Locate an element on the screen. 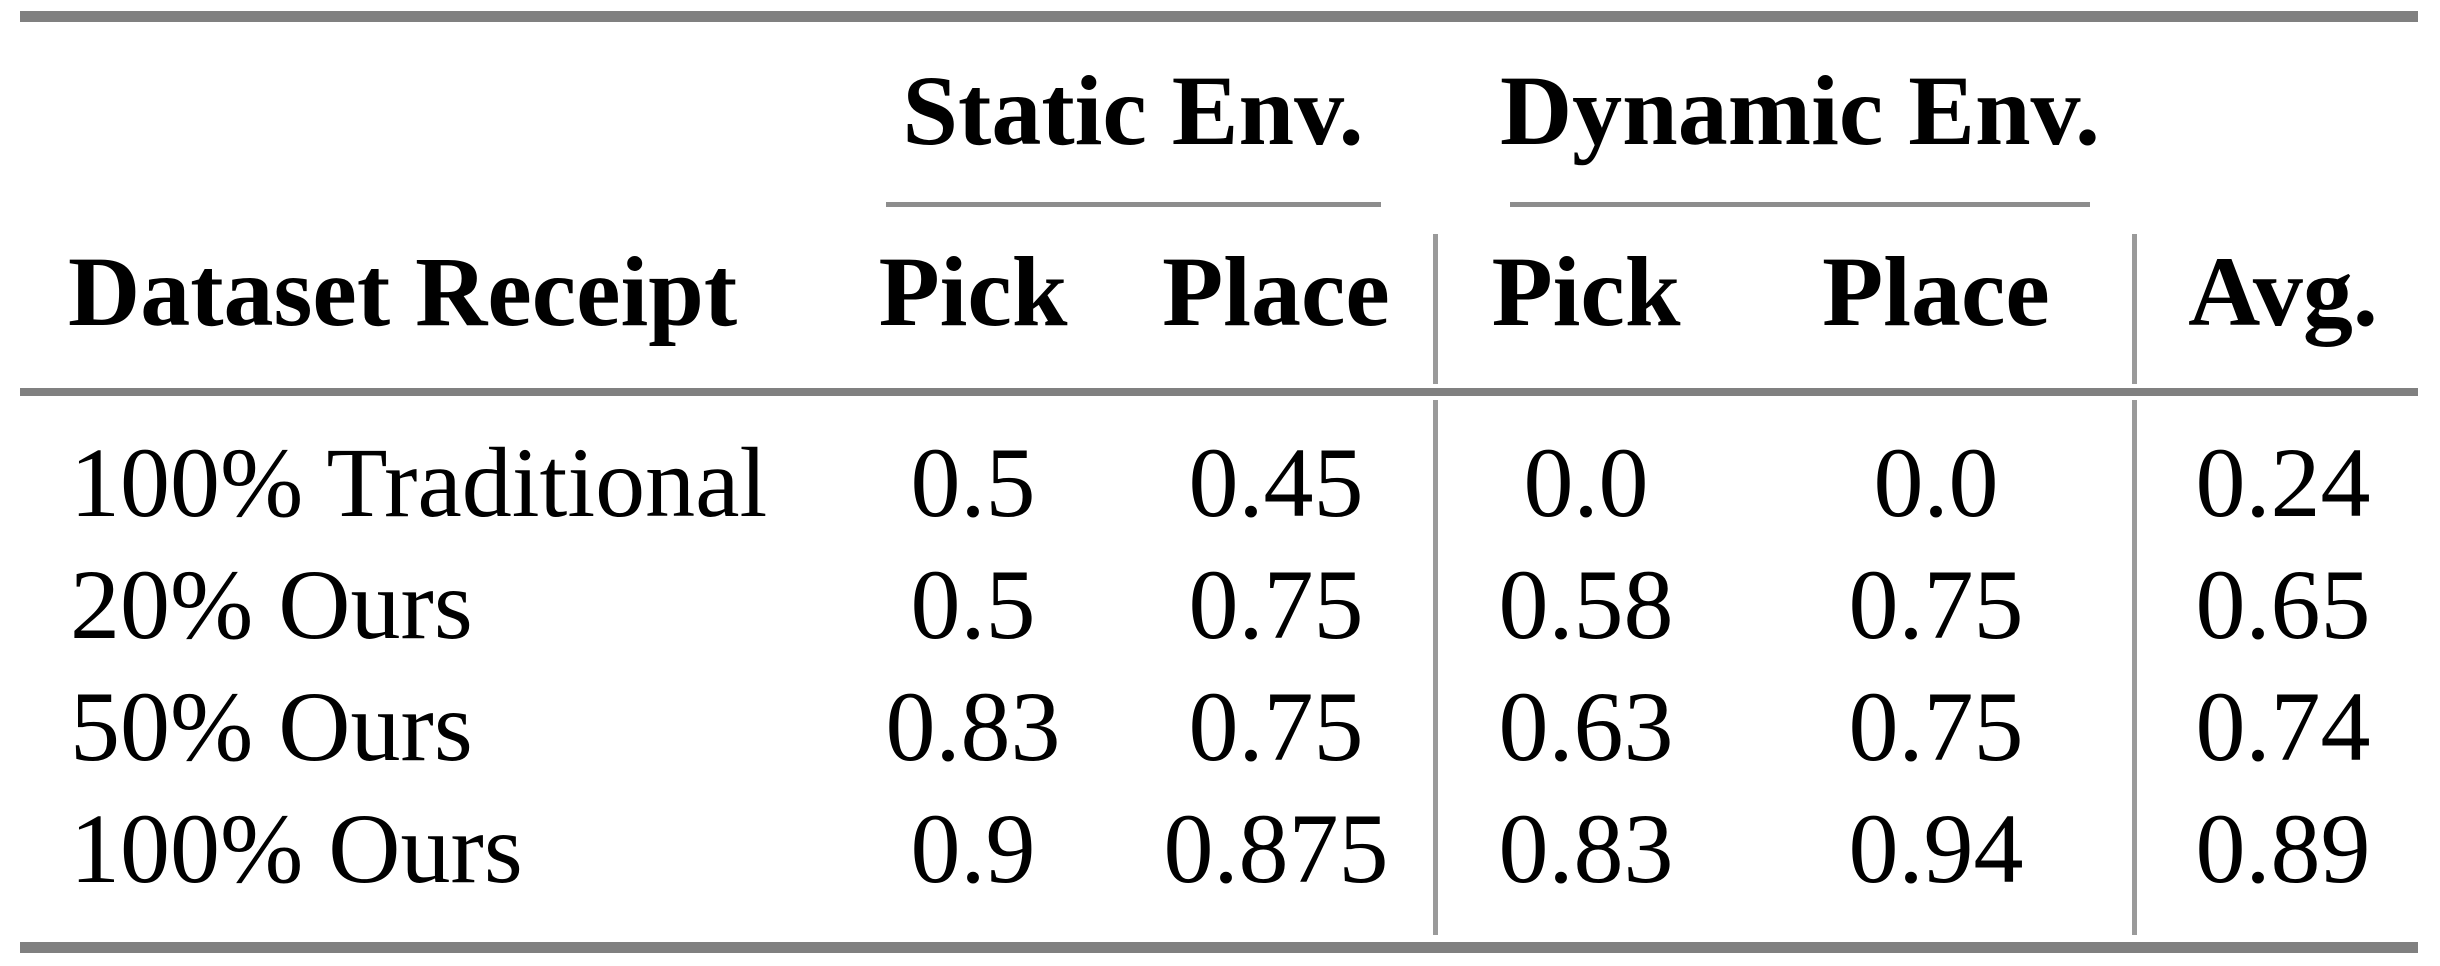  column-header-dynamic-pick: Pick is located at coordinates (1586, 291).